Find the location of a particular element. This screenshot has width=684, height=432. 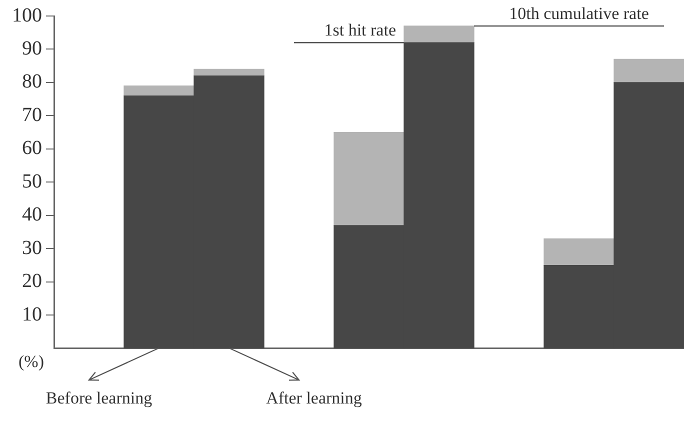

y-axis-title: (%) is located at coordinates (31, 361).